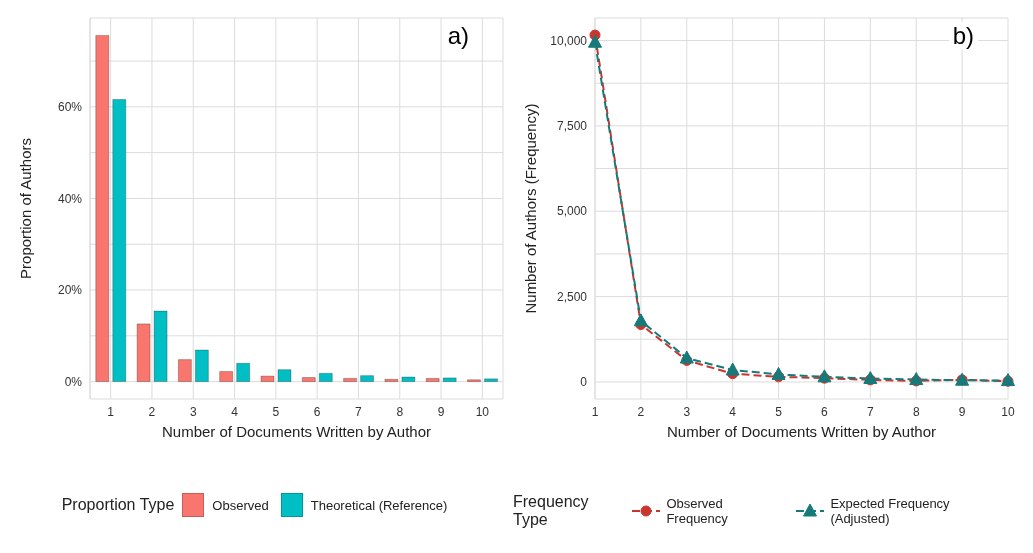  What do you see at coordinates (569, 40) in the screenshot?
I see `y-tick-label: 10,000` at bounding box center [569, 40].